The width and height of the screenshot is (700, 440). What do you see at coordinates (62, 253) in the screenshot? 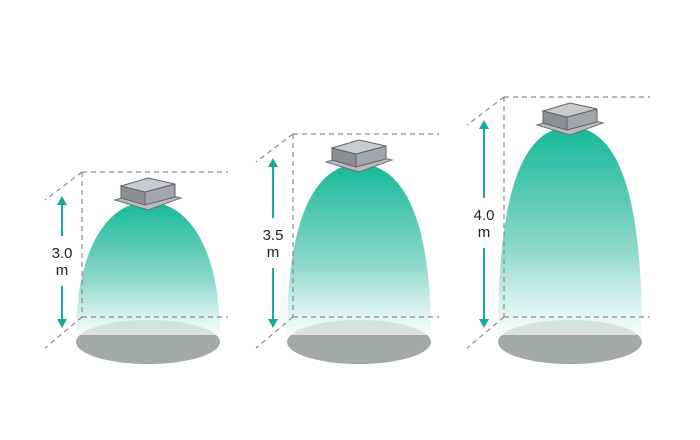
I see `height-value: 3.0` at bounding box center [62, 253].